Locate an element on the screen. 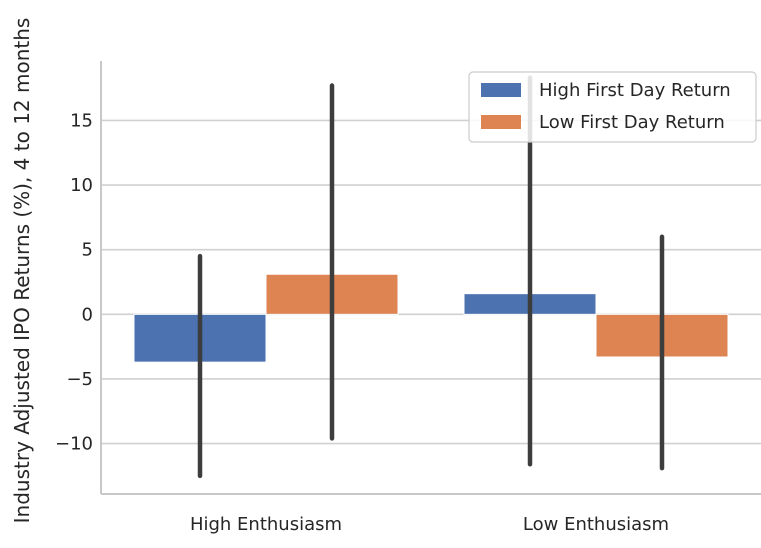 This screenshot has width=761, height=548. legend-box is located at coordinates (612, 107).